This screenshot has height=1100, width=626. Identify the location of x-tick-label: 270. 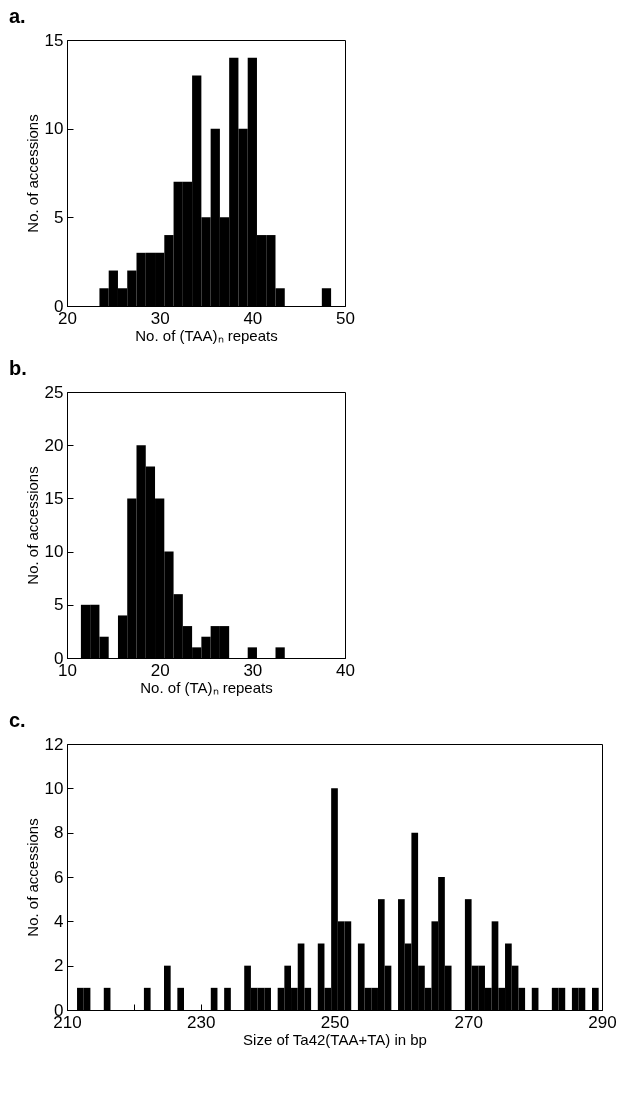
(468, 1022).